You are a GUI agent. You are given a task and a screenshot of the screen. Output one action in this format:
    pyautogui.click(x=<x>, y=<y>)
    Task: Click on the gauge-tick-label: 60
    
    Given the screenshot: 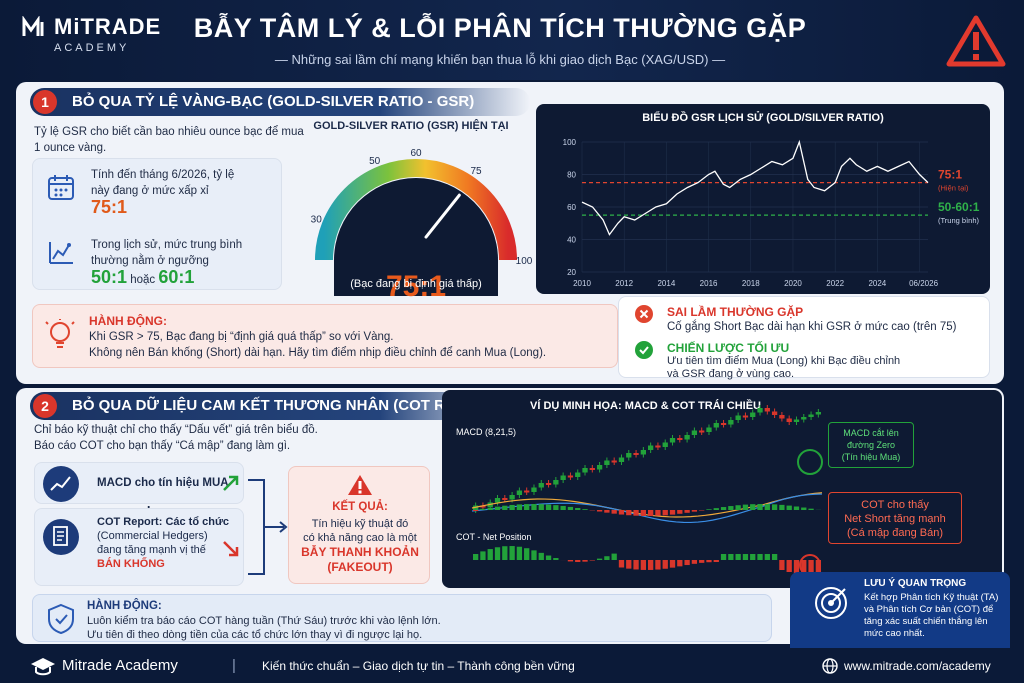 What is the action you would take?
    pyautogui.click(x=416, y=153)
    